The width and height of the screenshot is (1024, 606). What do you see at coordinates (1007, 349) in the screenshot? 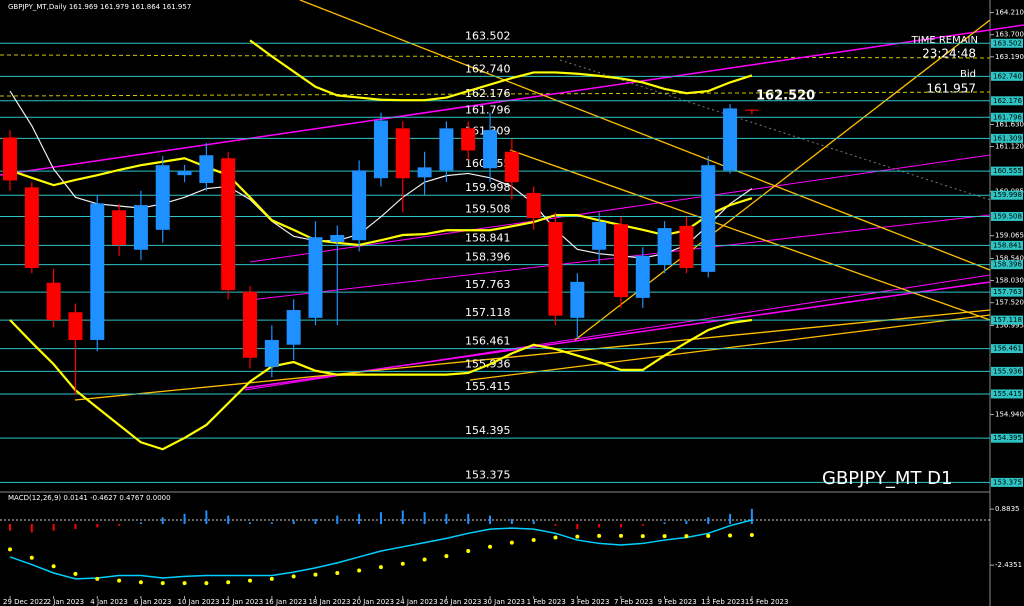
I see `level-box-label: 156.461` at bounding box center [1007, 349].